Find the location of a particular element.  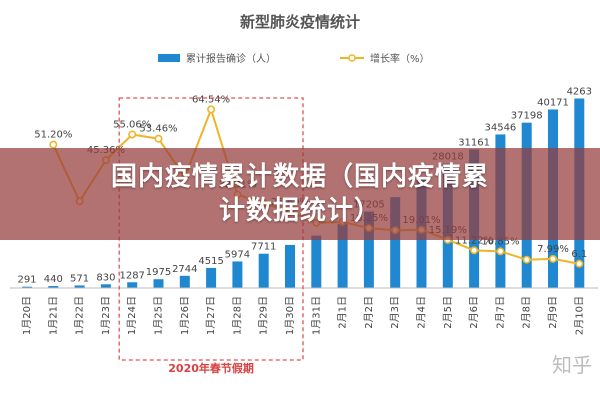

x-tick-label: 2月2日 is located at coordinates (369, 312).